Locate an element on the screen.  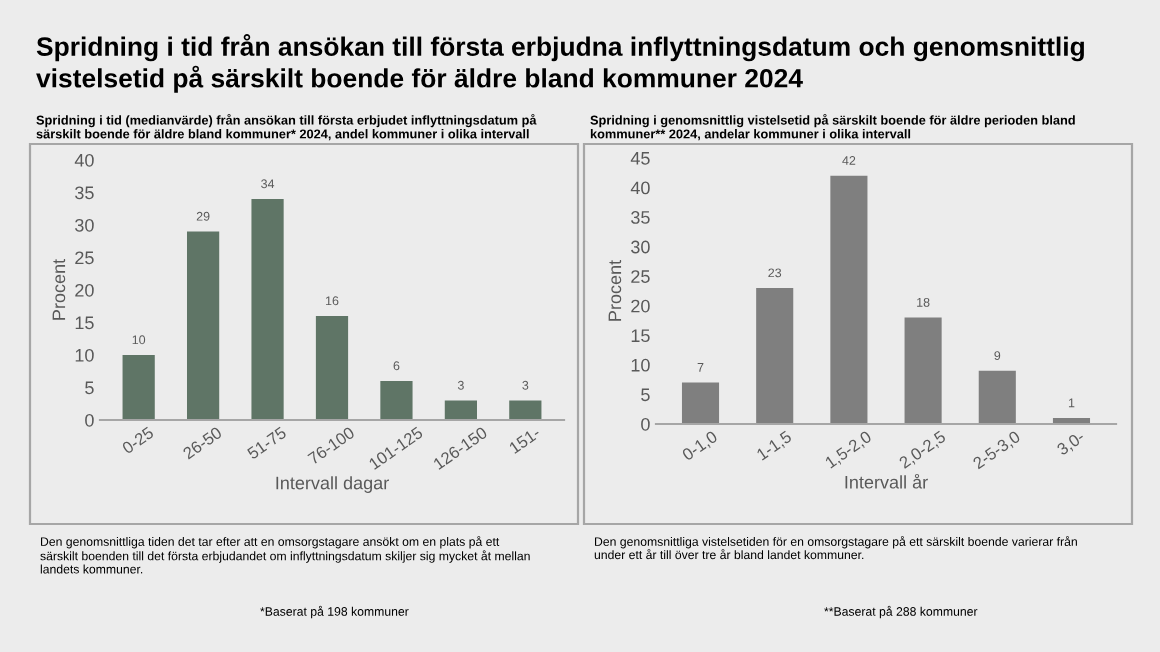
x-tick-label: 151- is located at coordinates (524, 440).